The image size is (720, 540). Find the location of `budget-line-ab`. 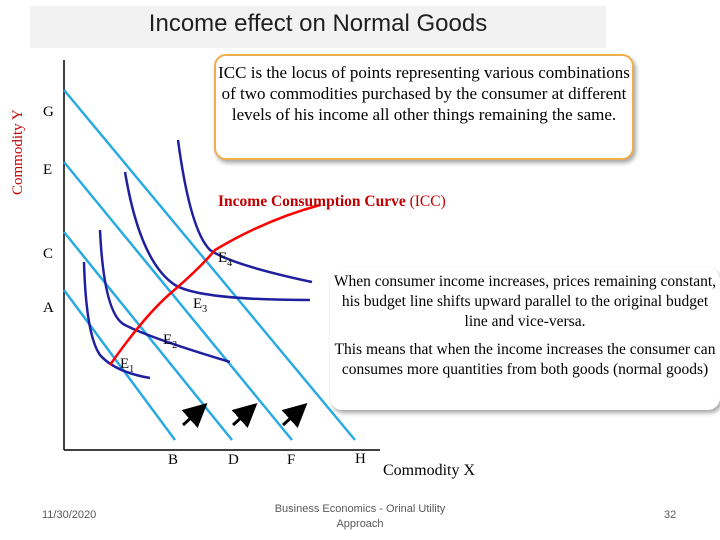

budget-line-ab is located at coordinates (119, 365).